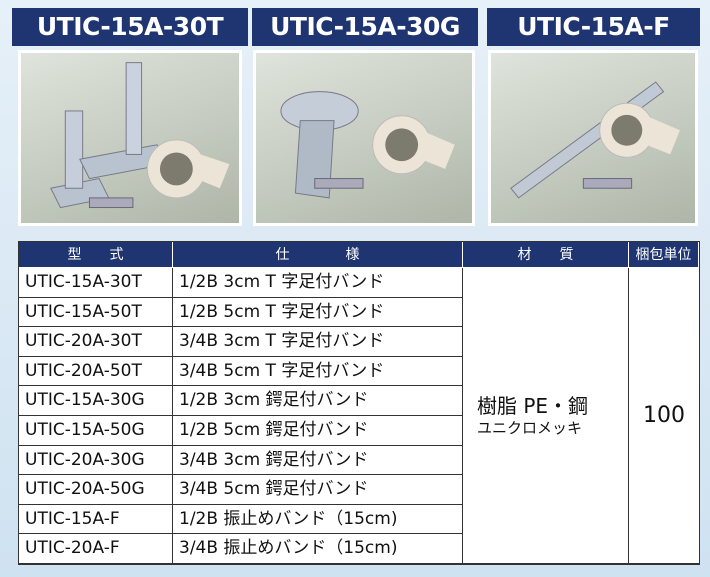 This screenshot has width=710, height=577. I want to click on product-title: UTIC-15A-30T, so click(130, 27).